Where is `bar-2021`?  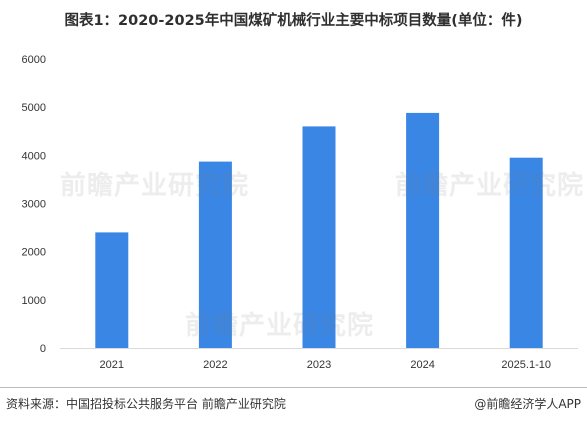
bar-2021 is located at coordinates (112, 290).